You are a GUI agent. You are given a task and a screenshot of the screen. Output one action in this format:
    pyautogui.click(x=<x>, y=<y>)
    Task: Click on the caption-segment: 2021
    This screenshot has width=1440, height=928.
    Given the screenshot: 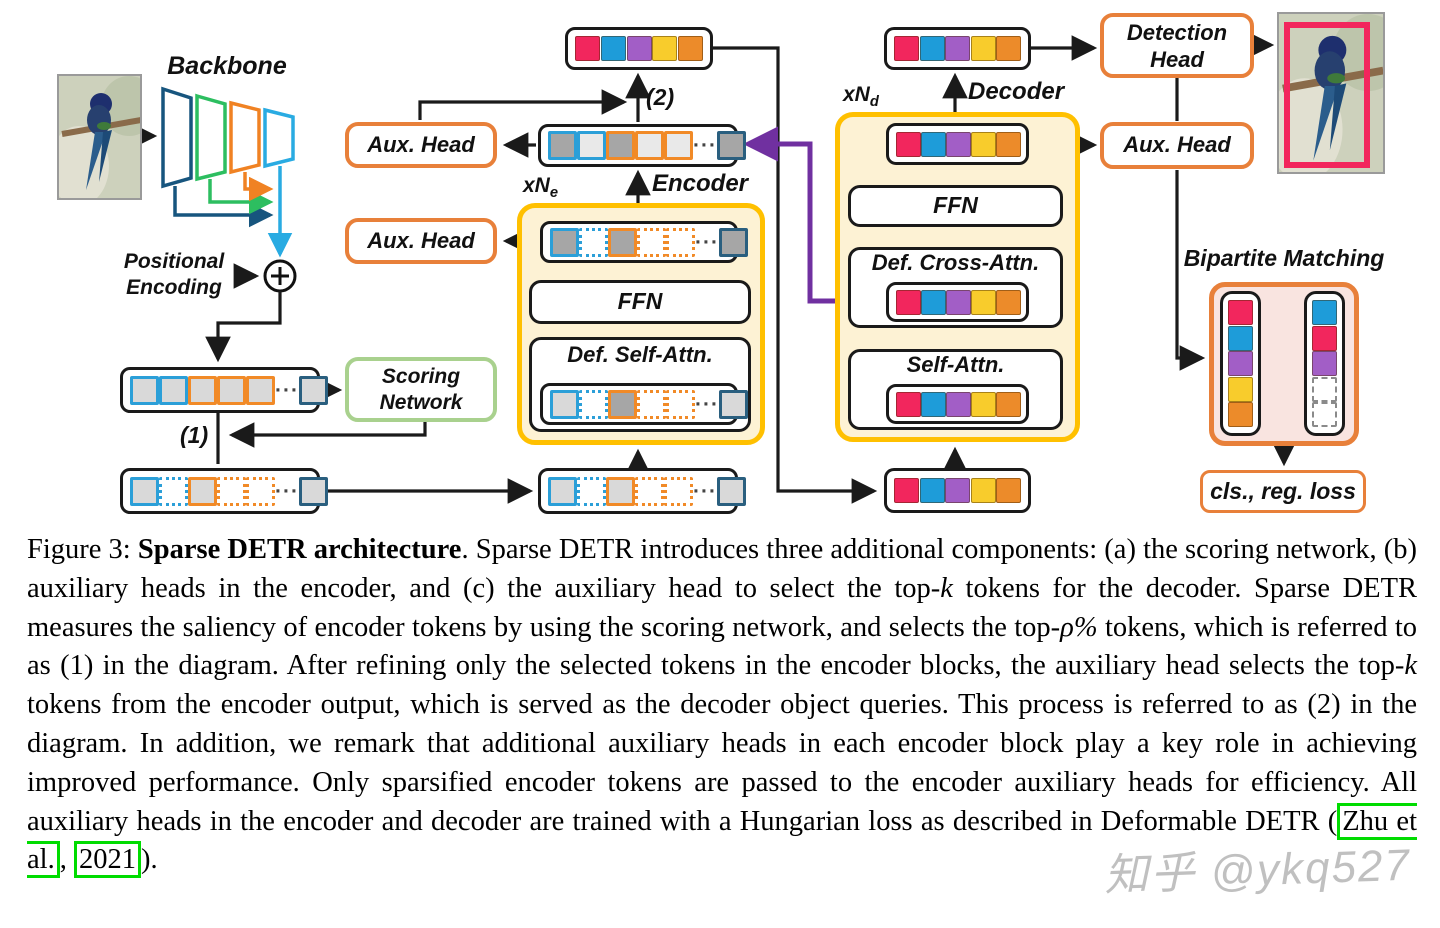 What is the action you would take?
    pyautogui.click(x=107, y=860)
    